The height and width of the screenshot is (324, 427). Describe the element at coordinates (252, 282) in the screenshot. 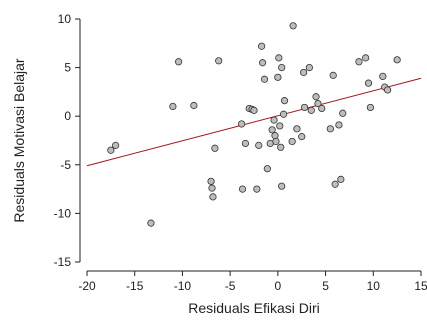

I see `x-axis-ticks: -20 -15 -10 -5 0 5 10 15` at that location.